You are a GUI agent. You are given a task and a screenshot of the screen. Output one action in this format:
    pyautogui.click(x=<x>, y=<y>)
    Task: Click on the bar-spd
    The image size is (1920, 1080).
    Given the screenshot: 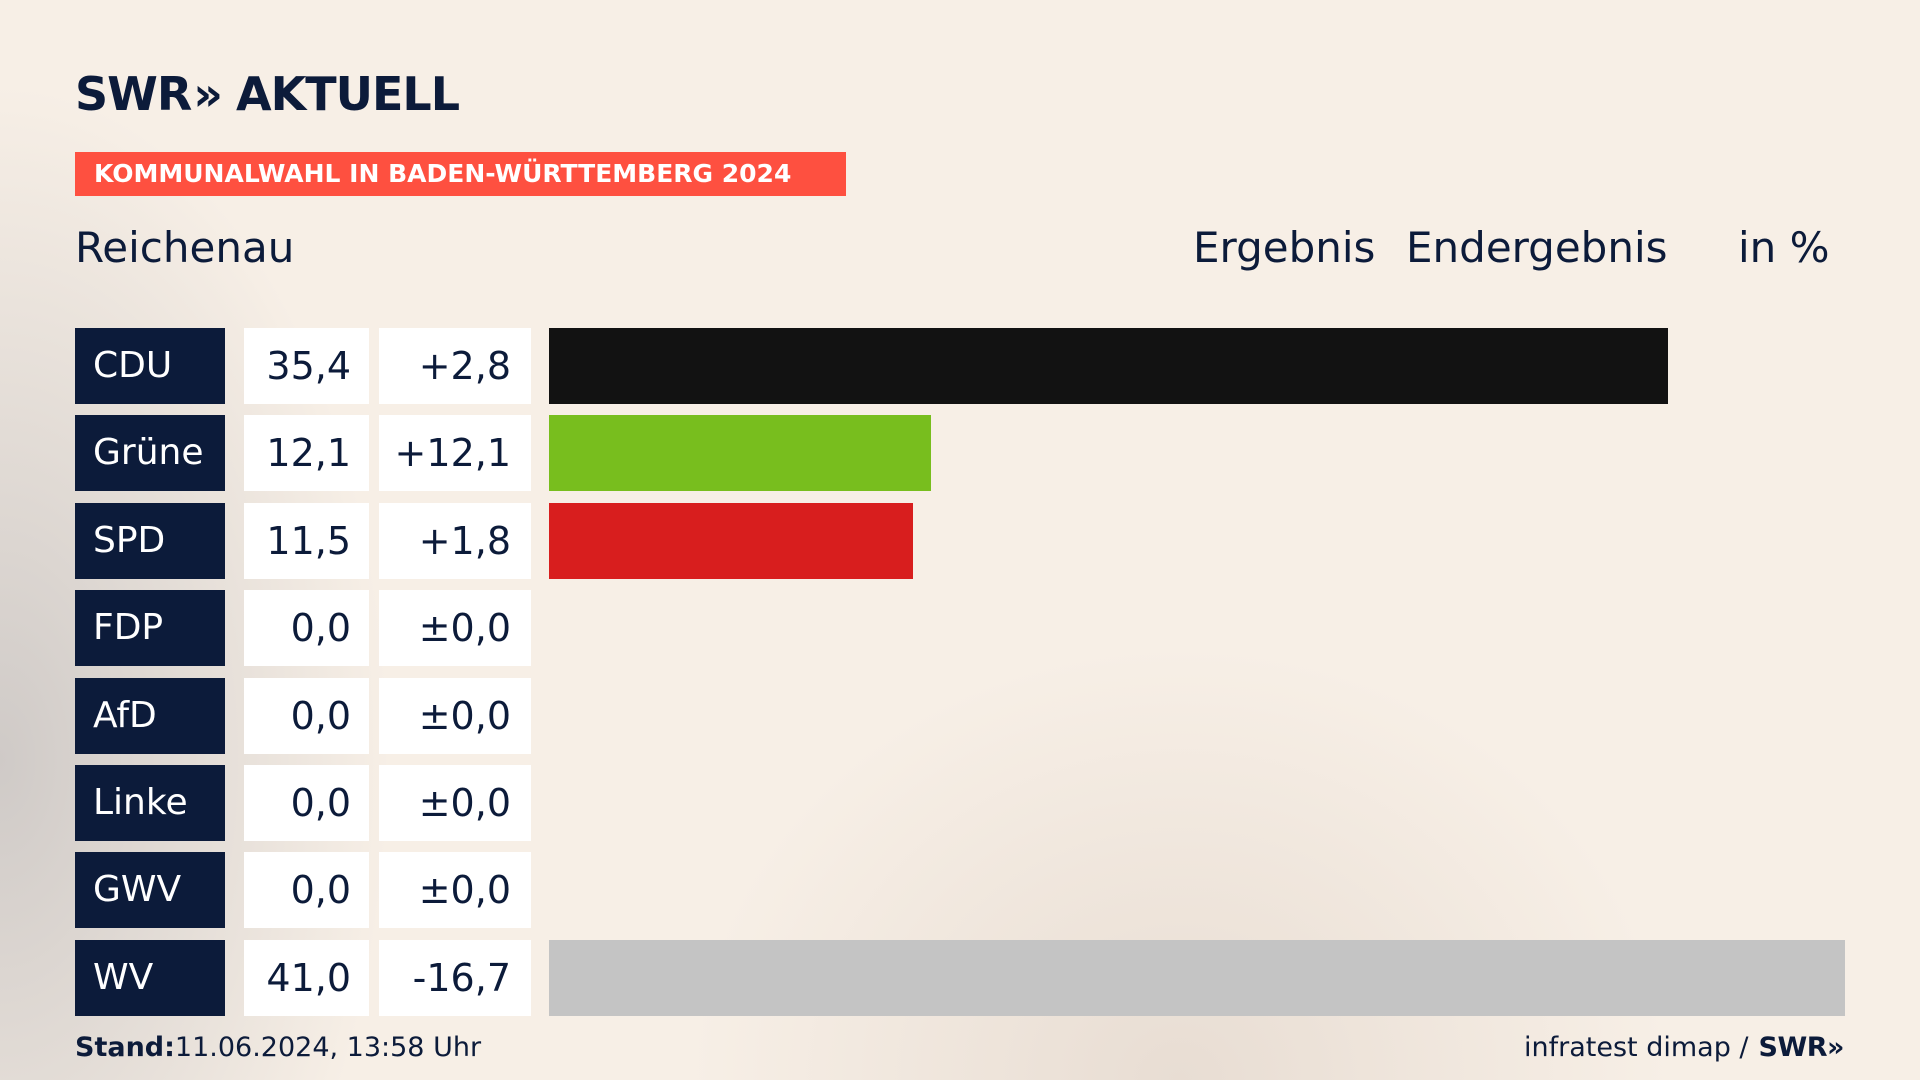 What is the action you would take?
    pyautogui.click(x=731, y=540)
    